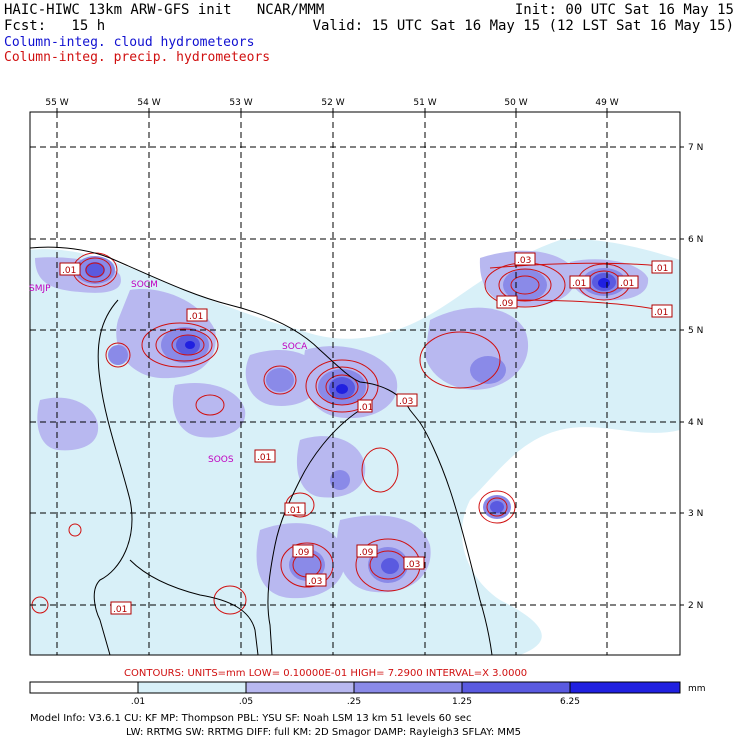 The width and height of the screenshot is (740, 740). Describe the element at coordinates (168, 372) in the screenshot. I see `station-labels: SMJP SOCM SOCA SOOS` at that location.